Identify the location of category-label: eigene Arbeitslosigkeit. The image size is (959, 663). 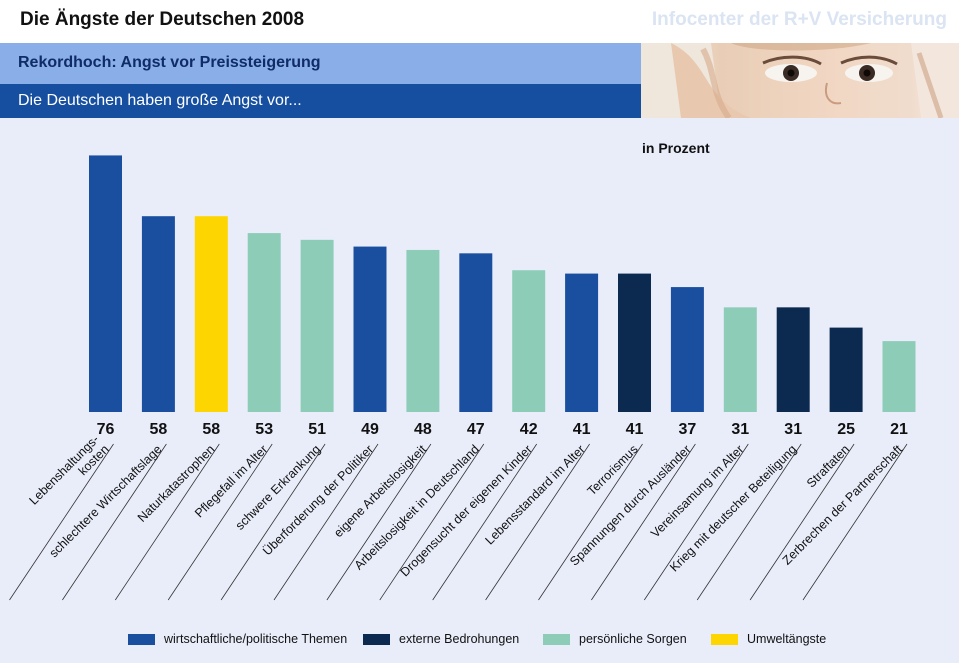
(380, 491).